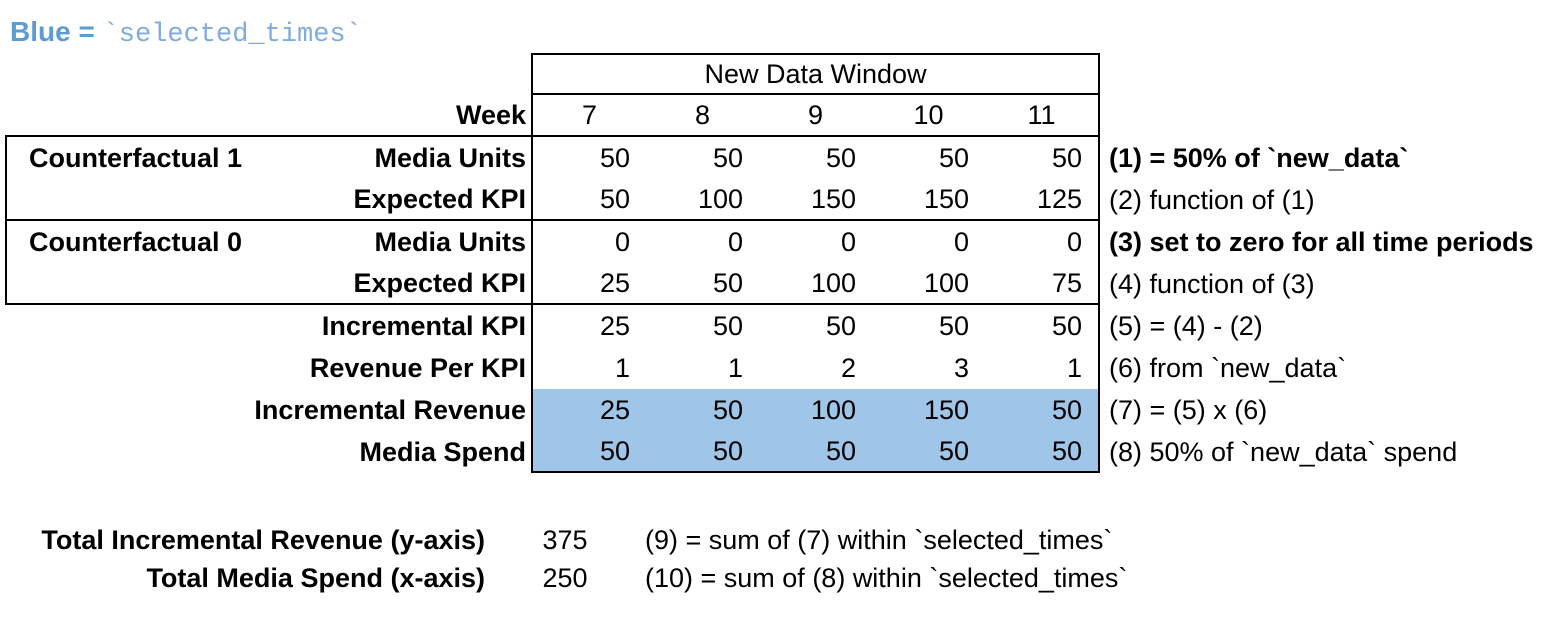 Image resolution: width=1544 pixels, height=620 pixels. What do you see at coordinates (186, 33) in the screenshot?
I see `legend-note: Blue = `selected_times`` at bounding box center [186, 33].